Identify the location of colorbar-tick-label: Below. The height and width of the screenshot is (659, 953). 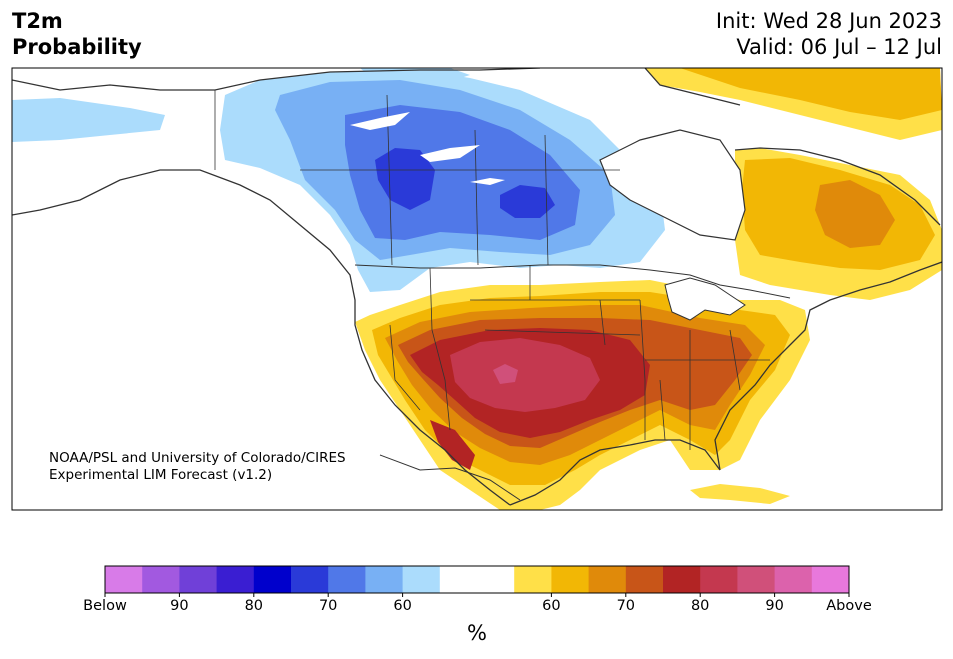
(105, 606).